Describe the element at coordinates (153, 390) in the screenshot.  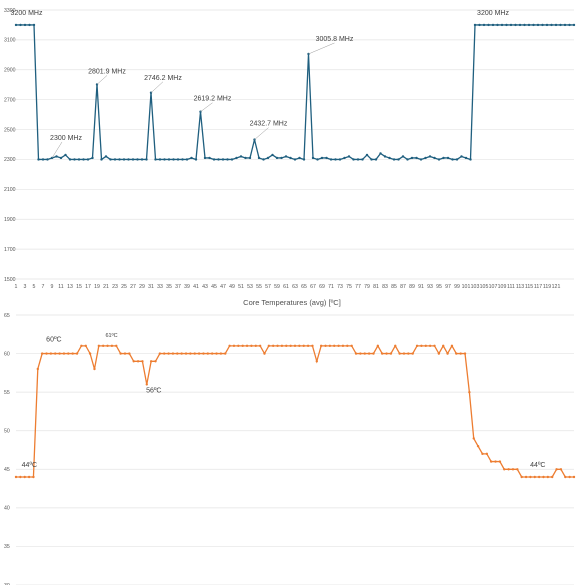
I see `temp-data-label: 56ºC` at that location.